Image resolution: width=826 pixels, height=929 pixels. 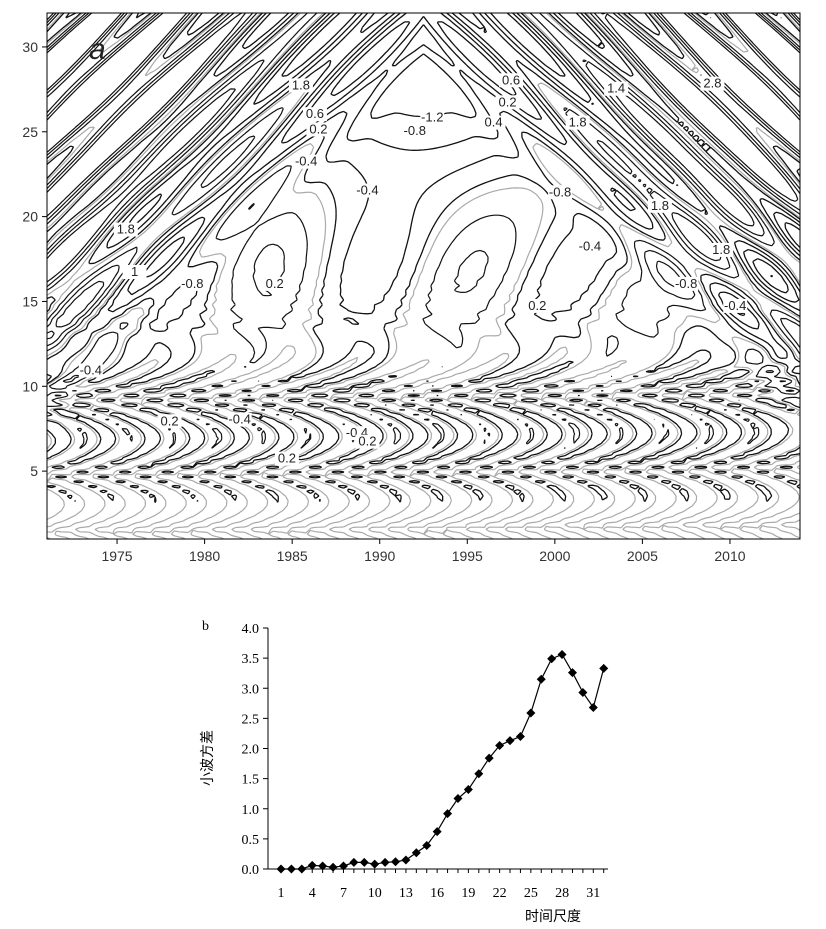 I want to click on x-tick-label: 1, so click(x=281, y=893).